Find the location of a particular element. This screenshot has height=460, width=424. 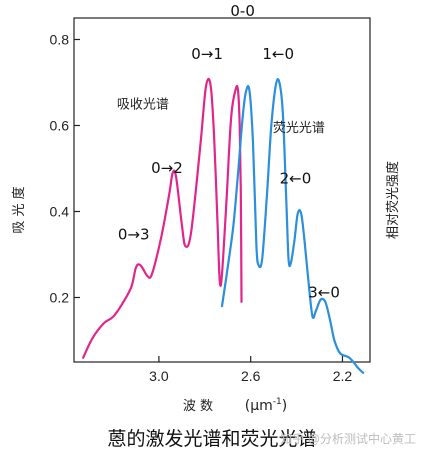

transition-label: 1←0 is located at coordinates (278, 54).